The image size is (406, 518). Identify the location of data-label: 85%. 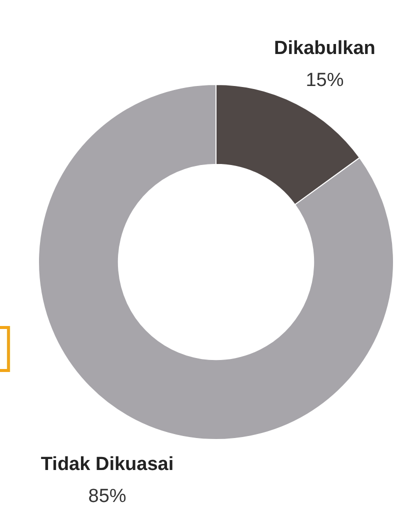
(107, 497).